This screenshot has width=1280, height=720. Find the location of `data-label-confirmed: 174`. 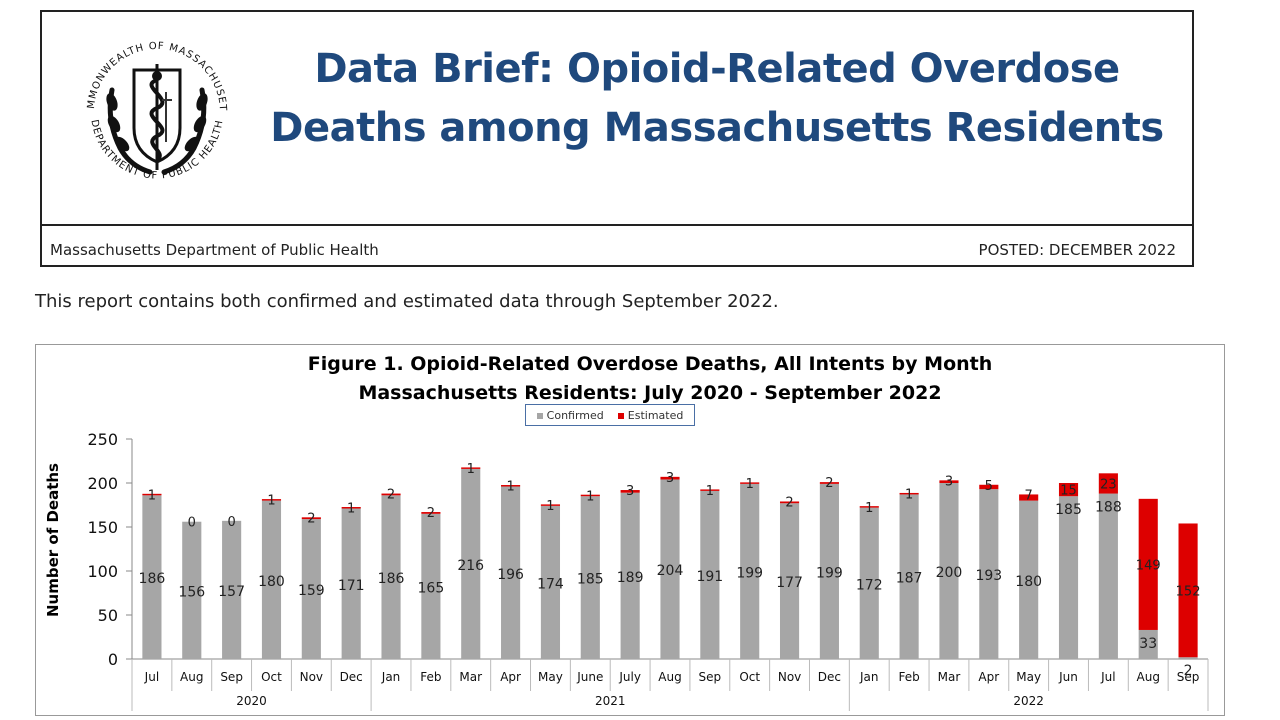

data-label-confirmed: 174 is located at coordinates (550, 584).